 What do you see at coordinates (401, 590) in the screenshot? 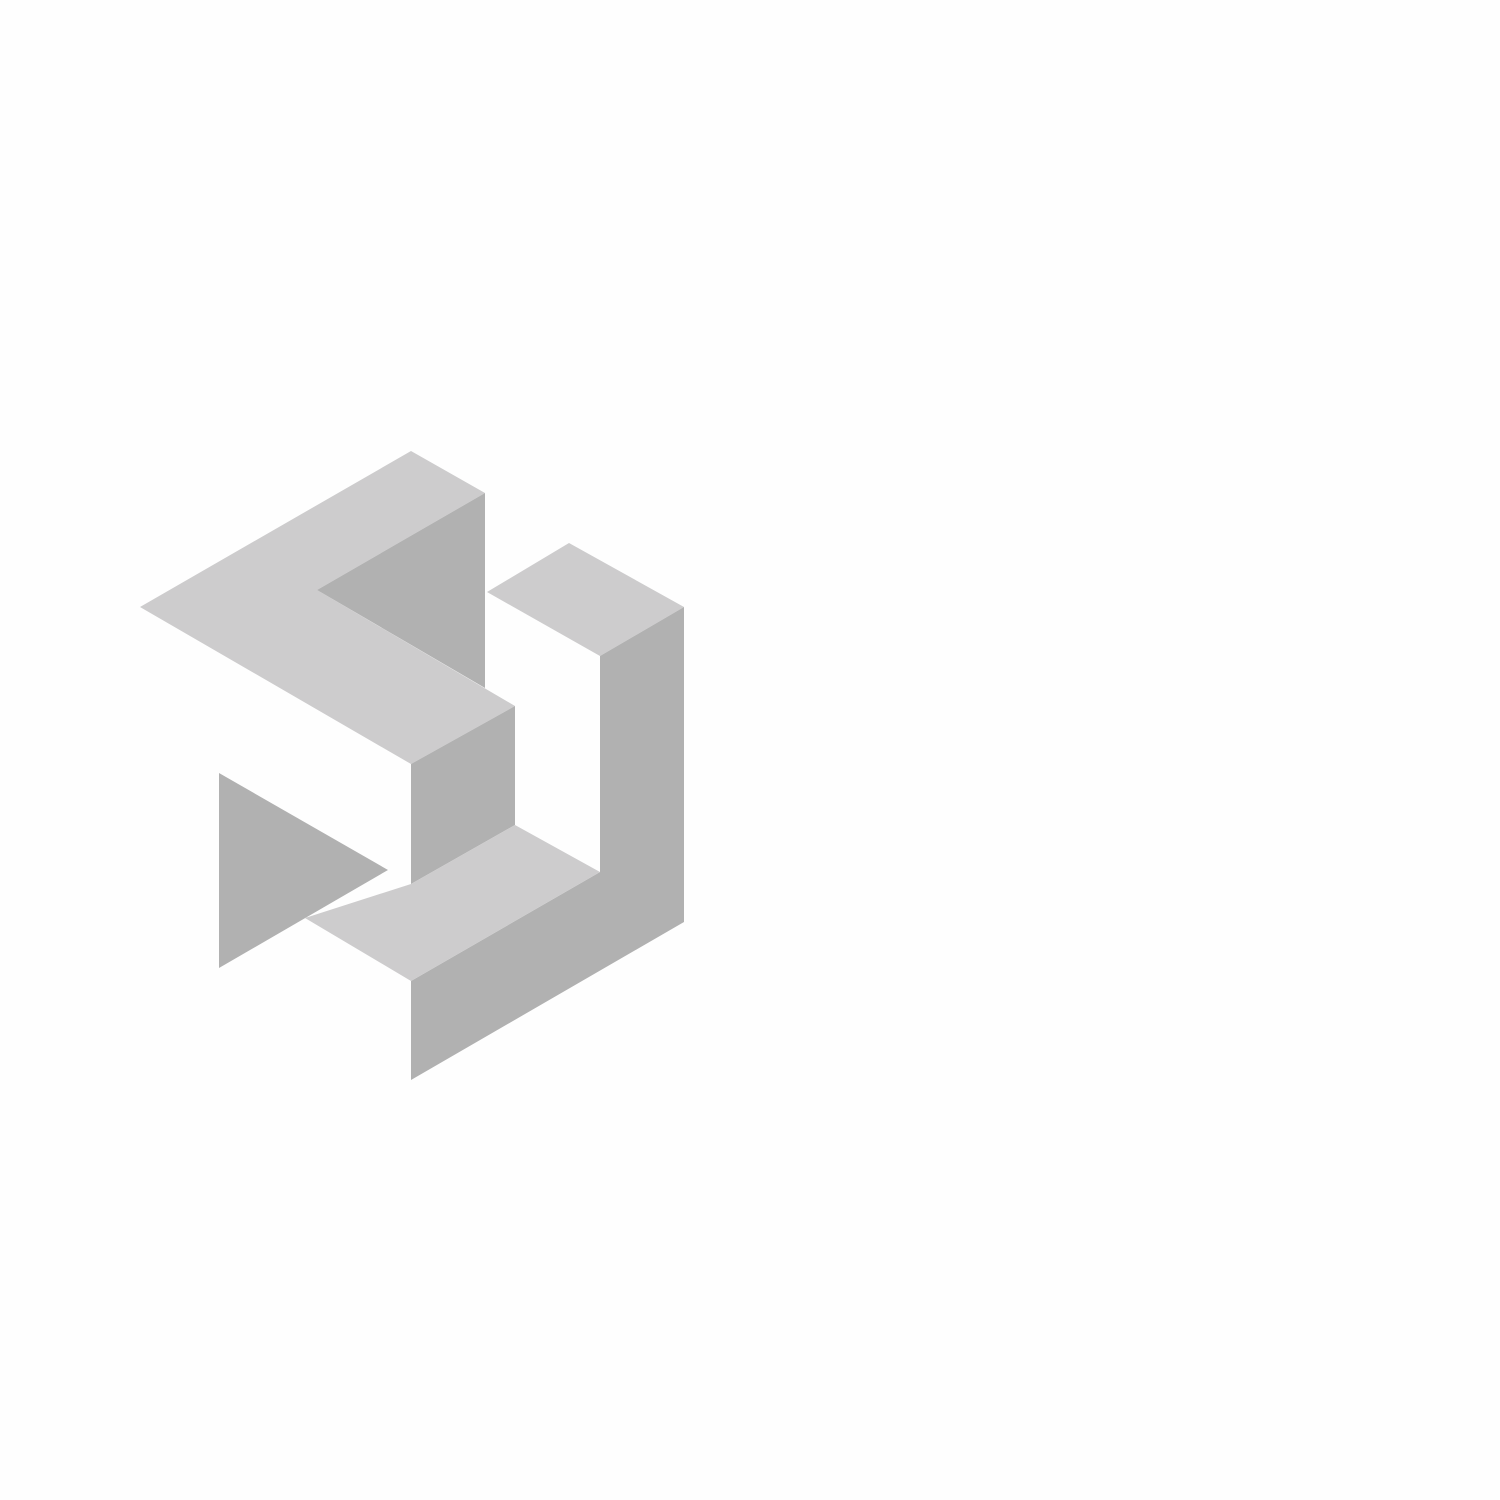
I see `upper-block-inner-side-face` at bounding box center [401, 590].